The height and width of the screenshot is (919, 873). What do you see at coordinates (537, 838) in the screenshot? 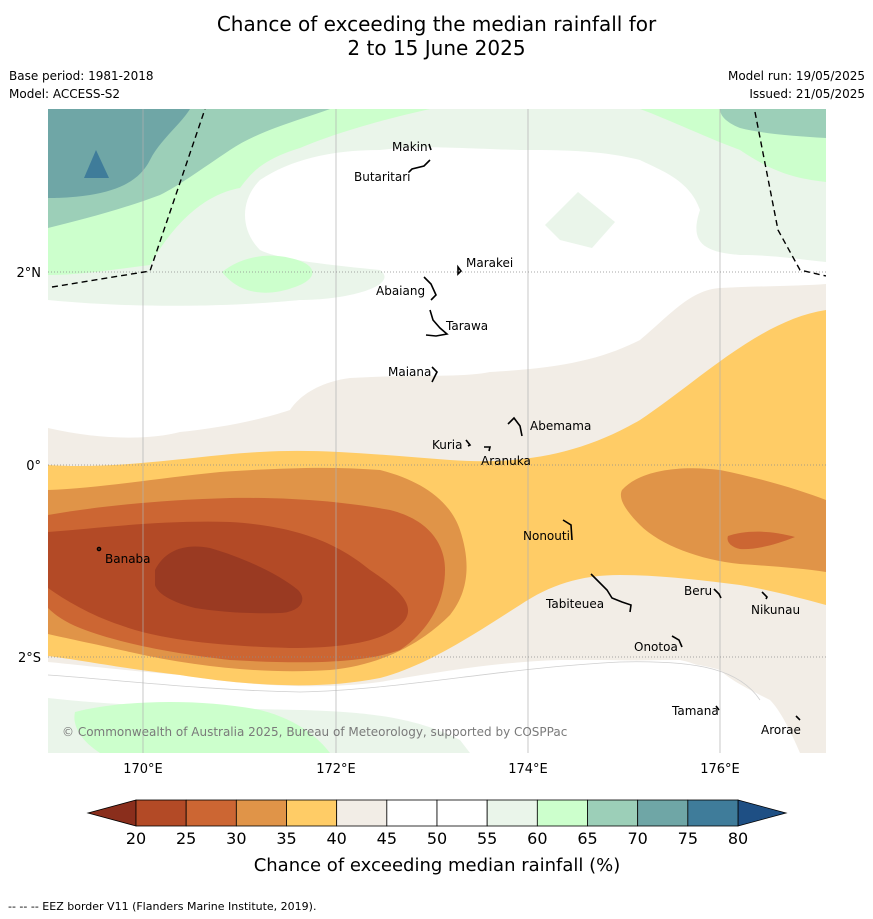
I see `colorbar-tick-label: 60` at bounding box center [537, 838].